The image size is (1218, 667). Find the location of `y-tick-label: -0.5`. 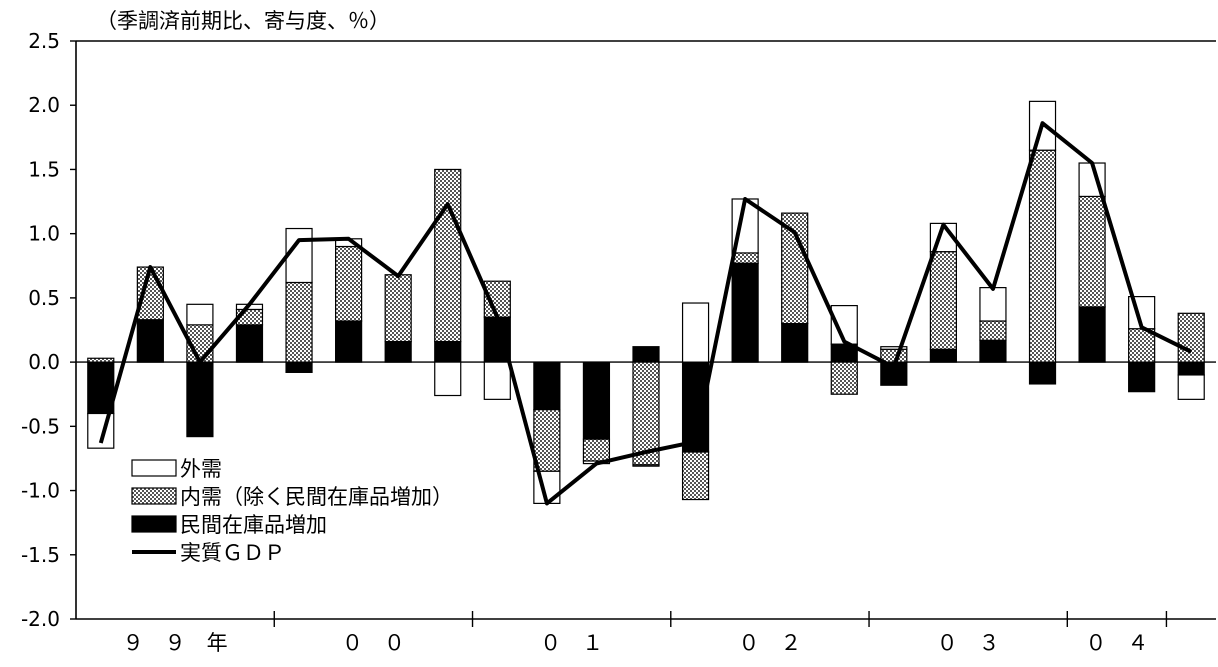

y-tick-label: -0.5 is located at coordinates (40, 426).